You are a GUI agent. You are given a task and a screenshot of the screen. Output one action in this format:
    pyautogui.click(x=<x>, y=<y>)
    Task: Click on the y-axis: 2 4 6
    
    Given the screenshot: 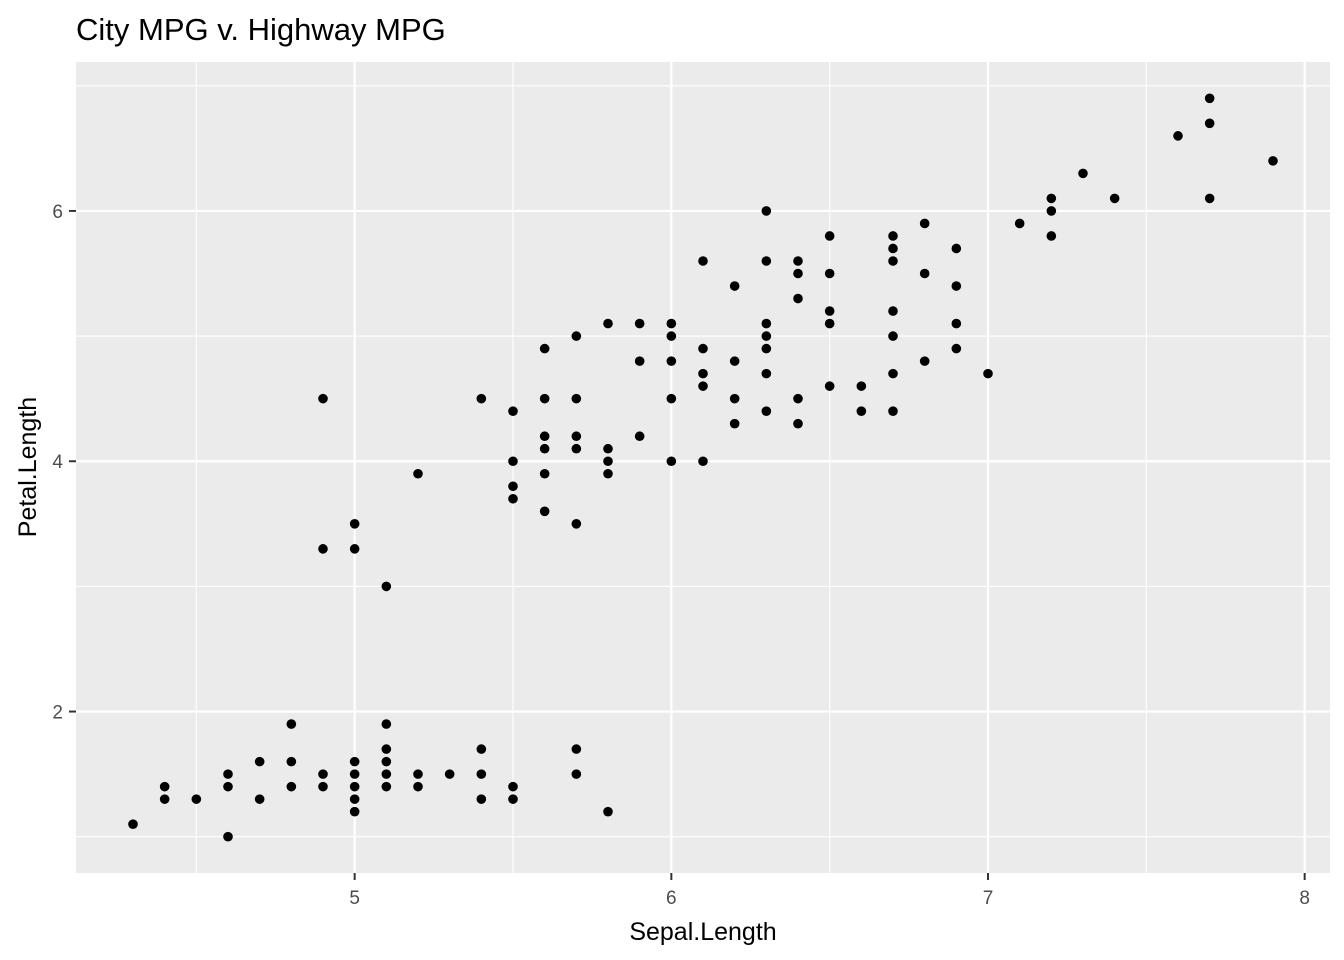 What is the action you would take?
    pyautogui.click(x=64, y=463)
    